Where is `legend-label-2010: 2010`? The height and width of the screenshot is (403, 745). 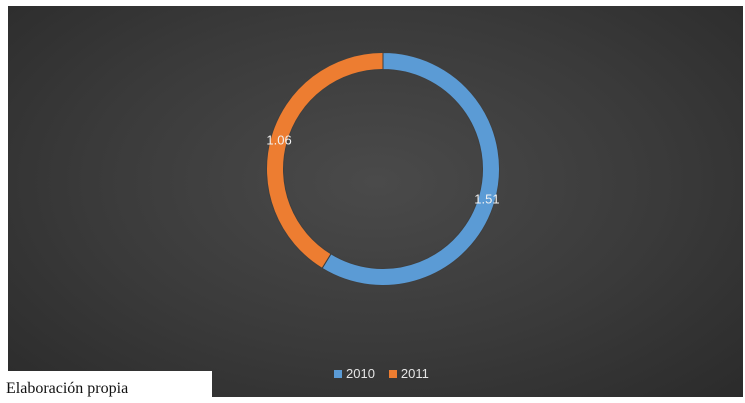
legend-label-2010: 2010 is located at coordinates (360, 373).